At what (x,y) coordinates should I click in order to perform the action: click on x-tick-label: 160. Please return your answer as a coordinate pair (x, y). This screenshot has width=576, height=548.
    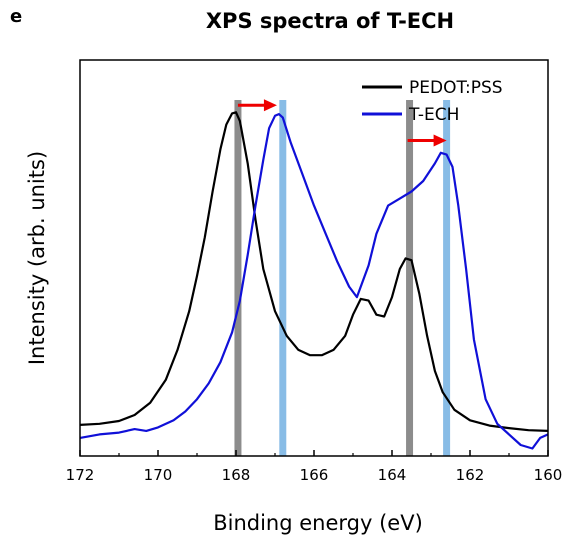
    Looking at the image, I should click on (548, 475).